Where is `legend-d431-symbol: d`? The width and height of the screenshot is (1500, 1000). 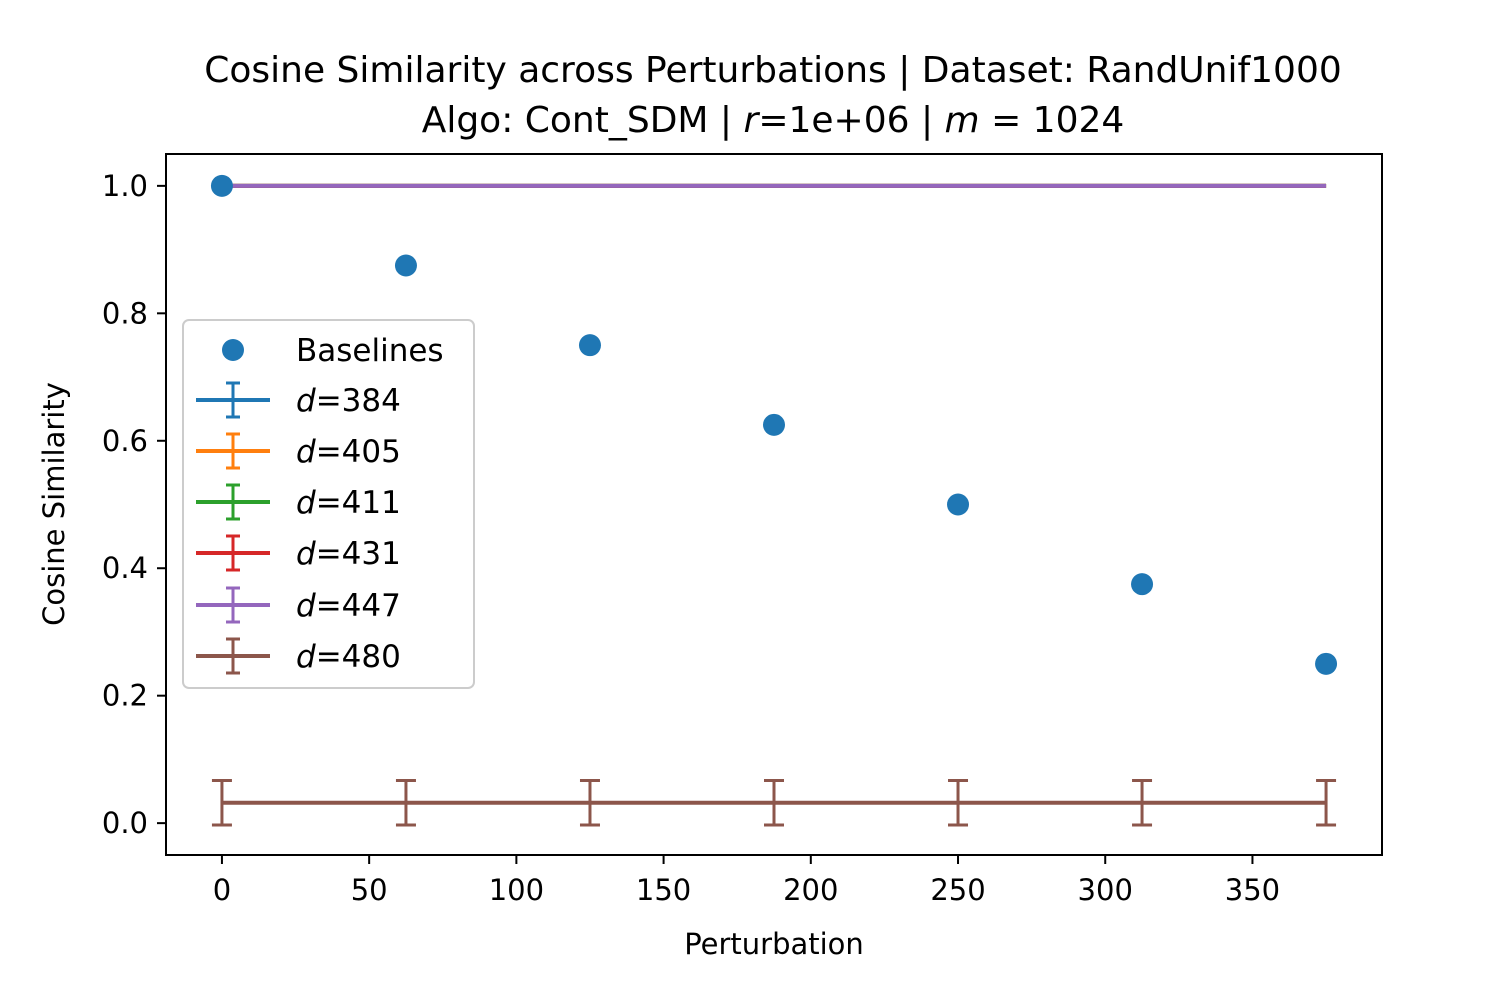
legend-d431-symbol: d is located at coordinates (306, 554).